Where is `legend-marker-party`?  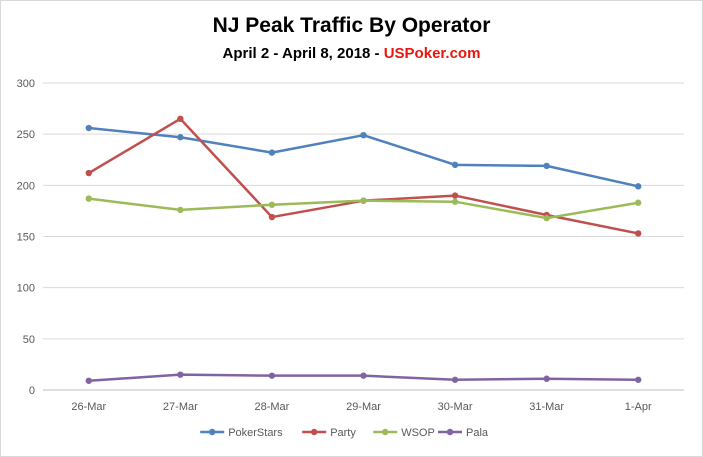 legend-marker-party is located at coordinates (314, 432).